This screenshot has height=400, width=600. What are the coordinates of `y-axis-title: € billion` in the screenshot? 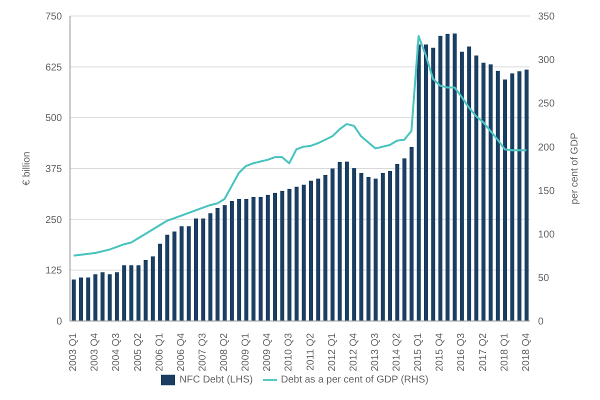 It's located at (27, 169).